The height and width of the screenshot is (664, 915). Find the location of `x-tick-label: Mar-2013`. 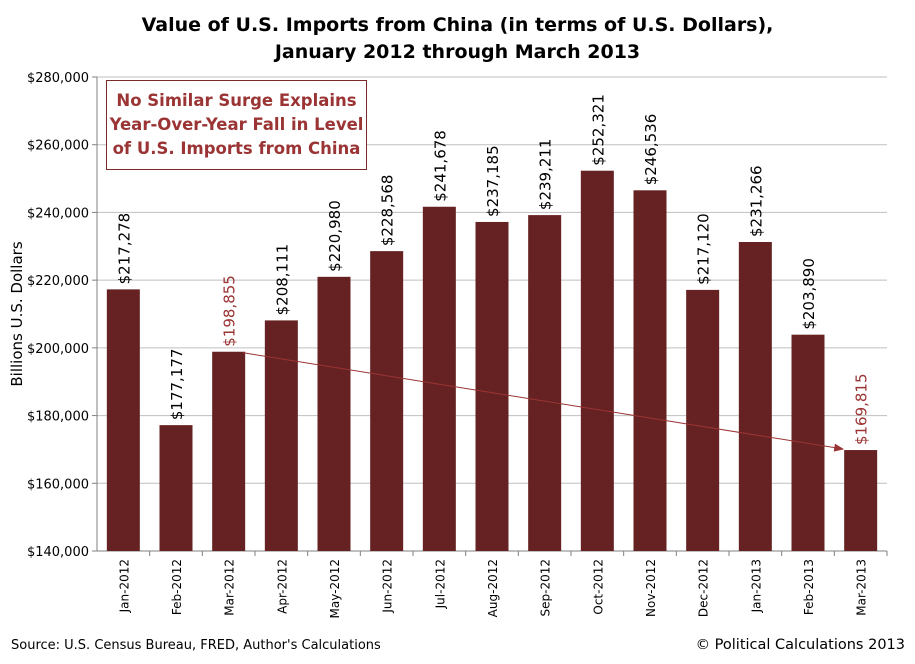

x-tick-label: Mar-2013 is located at coordinates (862, 587).